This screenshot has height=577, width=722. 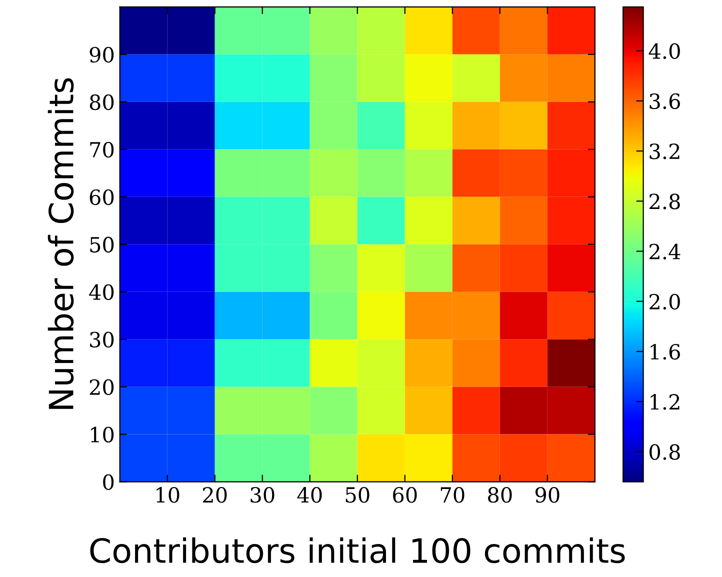 What do you see at coordinates (102, 102) in the screenshot?
I see `y-tick-label: 80` at bounding box center [102, 102].